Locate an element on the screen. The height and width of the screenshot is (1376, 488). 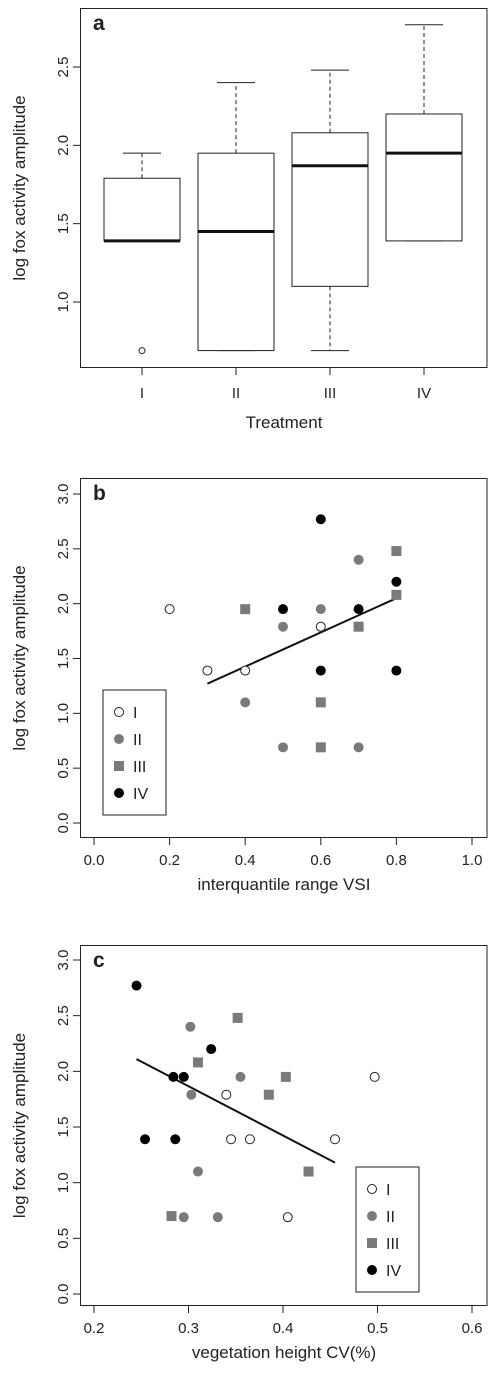
legend-marker-II is located at coordinates (372, 1216).